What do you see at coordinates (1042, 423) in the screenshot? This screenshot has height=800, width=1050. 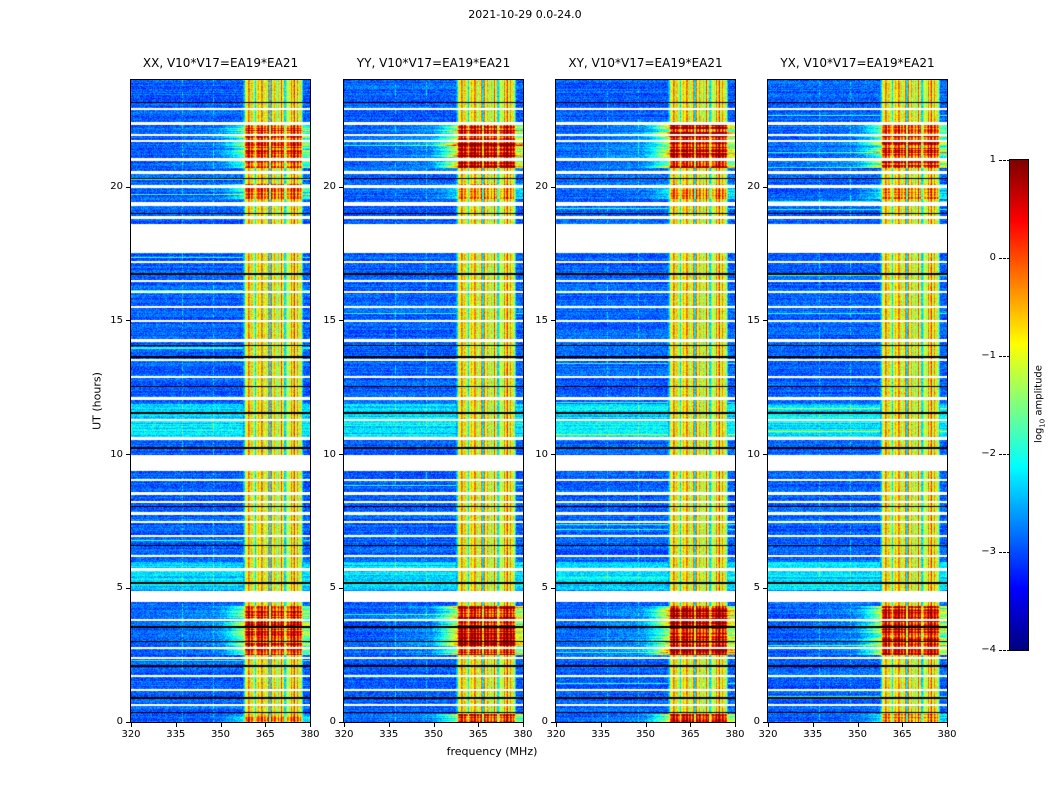 I see `colorbar-label-sub: 10` at bounding box center [1042, 423].